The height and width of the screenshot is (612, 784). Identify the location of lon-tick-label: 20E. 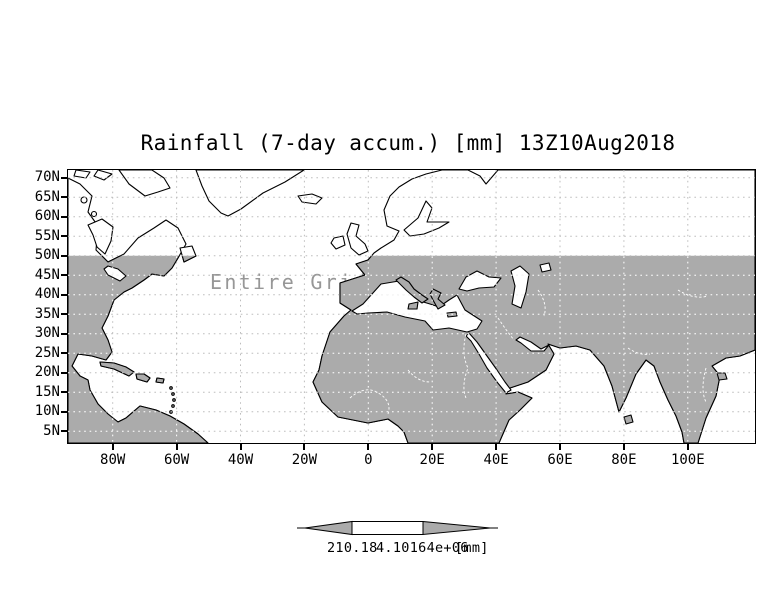
(432, 460).